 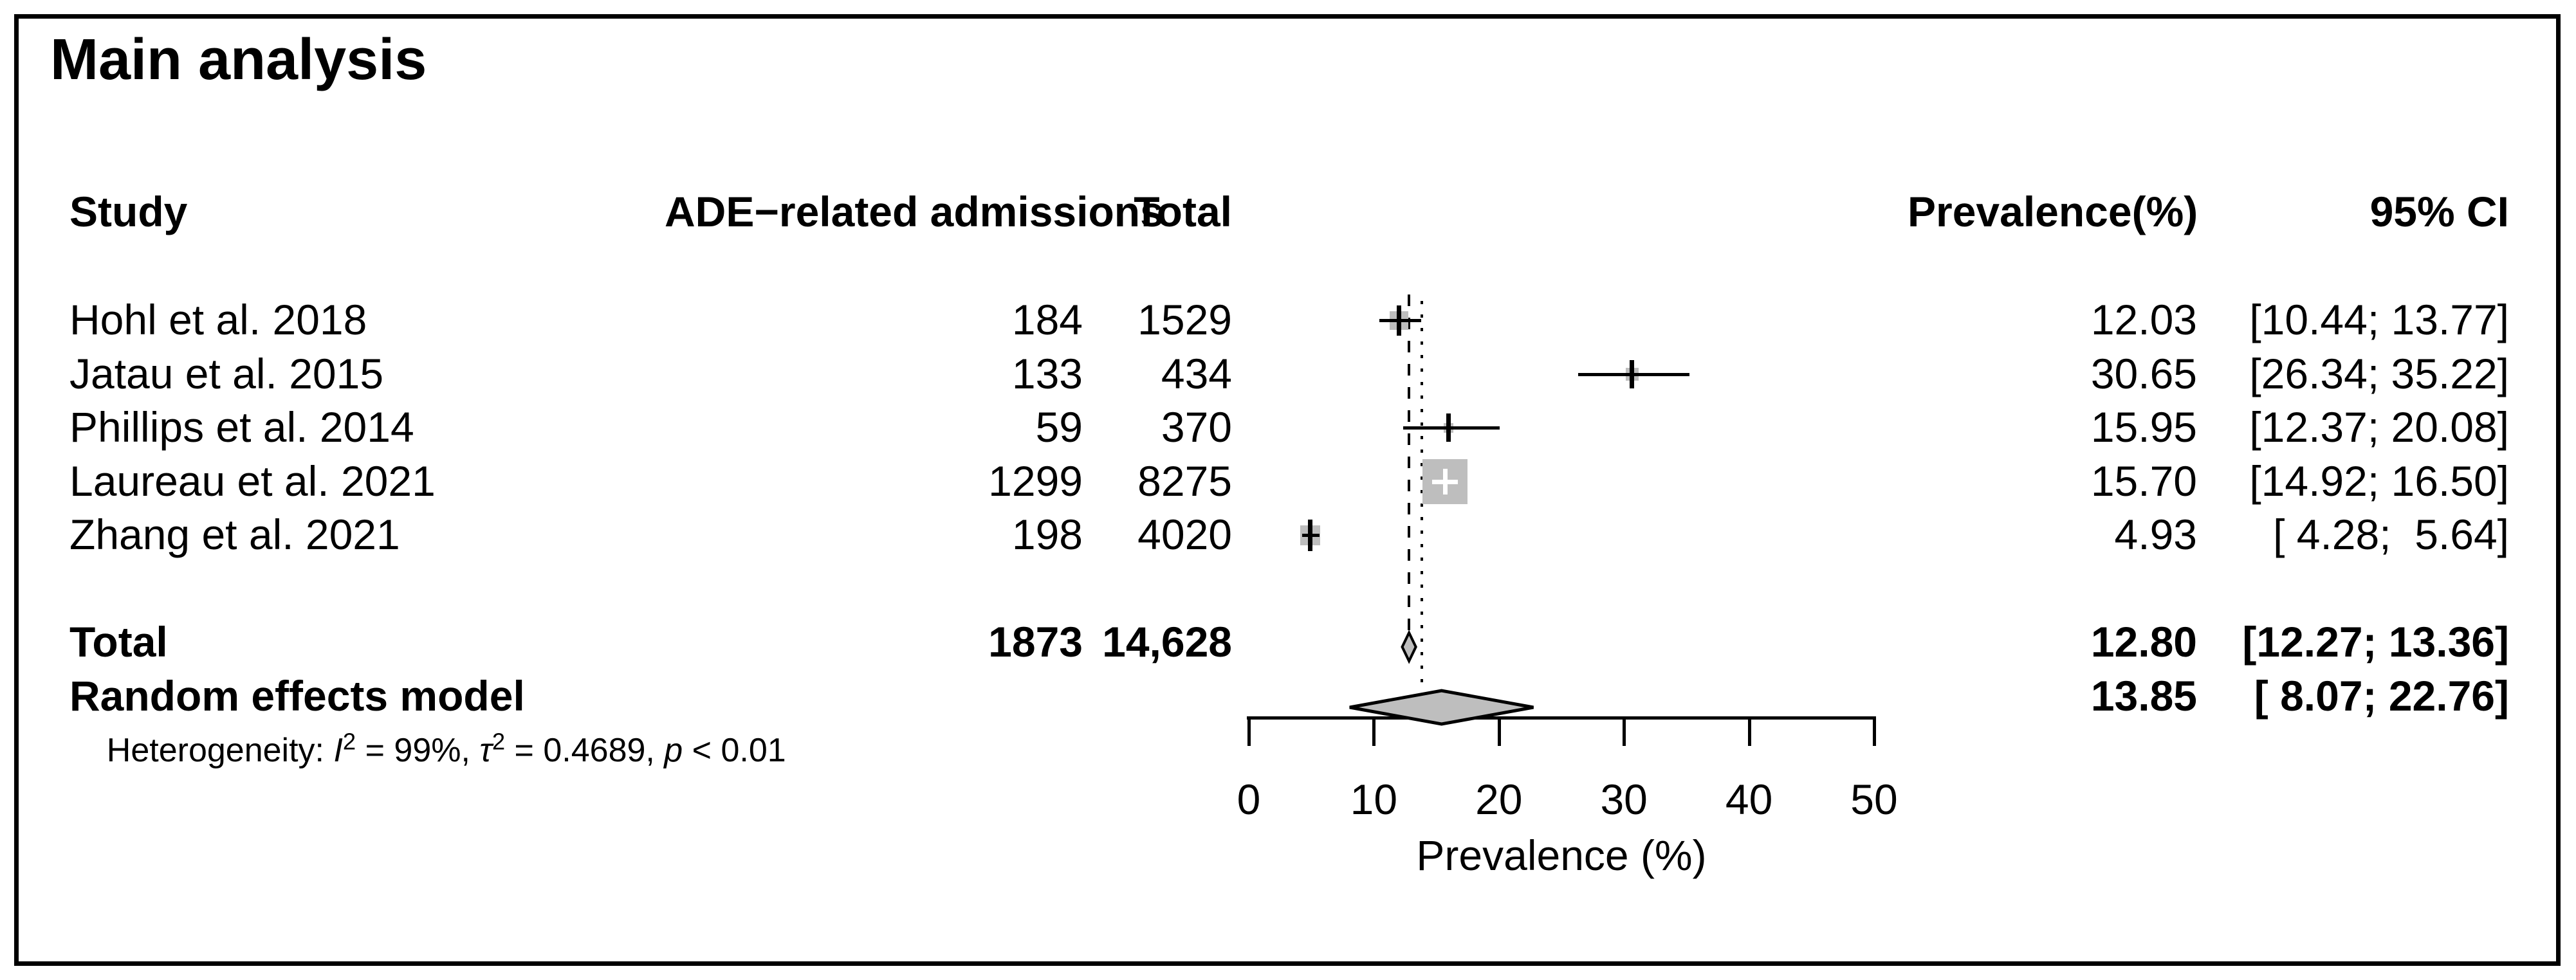 I want to click on study-admissions: 184, so click(x=1047, y=320).